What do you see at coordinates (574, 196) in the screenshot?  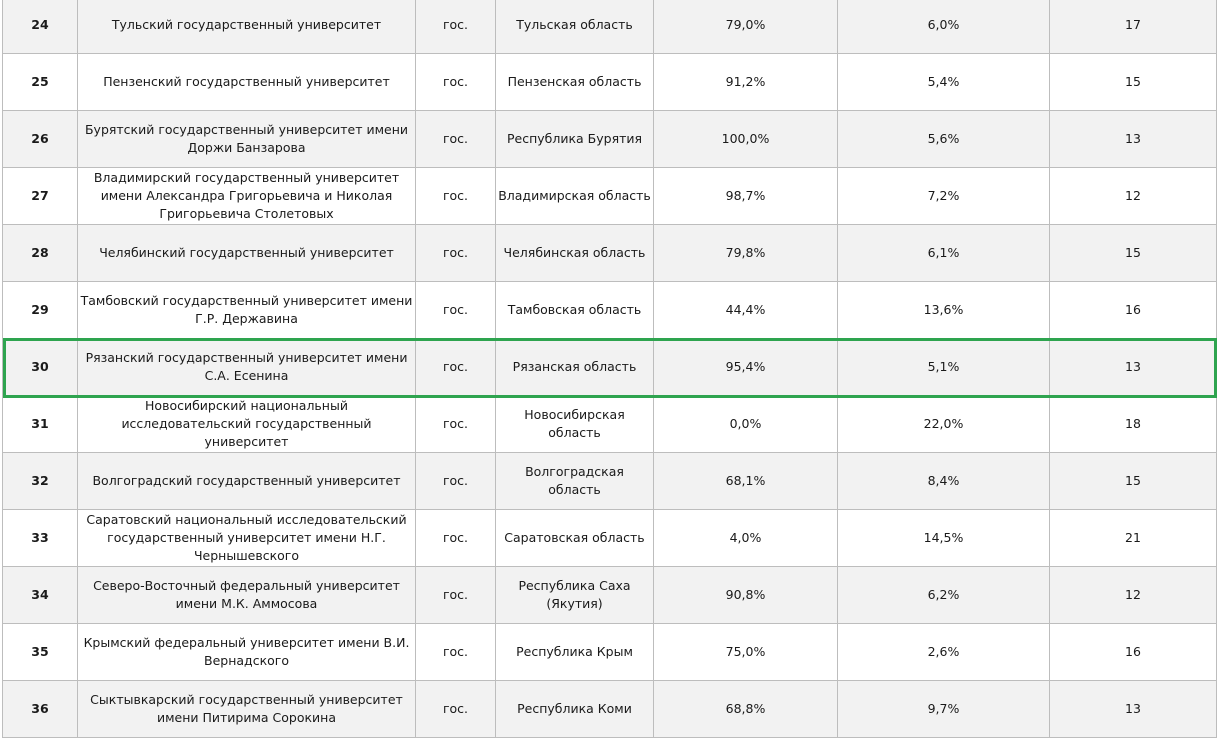 I see `region-cell: Владимирская область` at bounding box center [574, 196].